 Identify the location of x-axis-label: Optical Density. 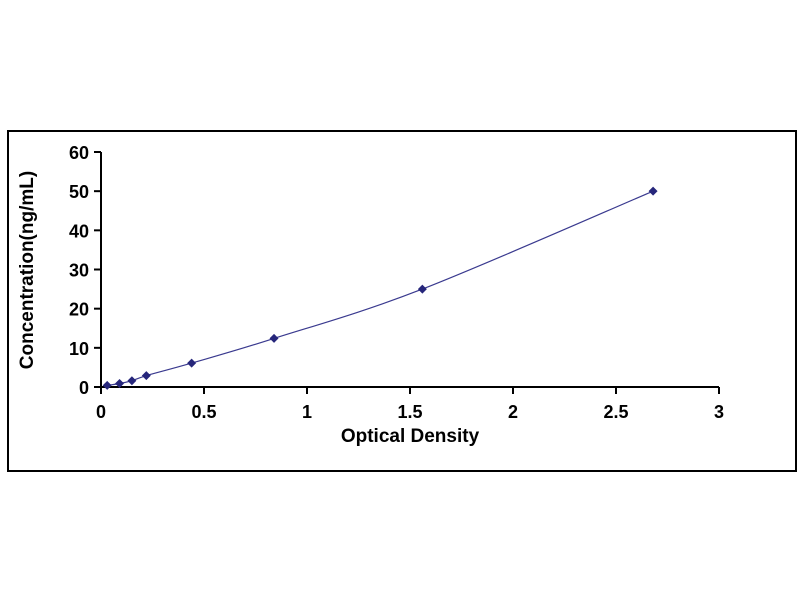
(410, 436).